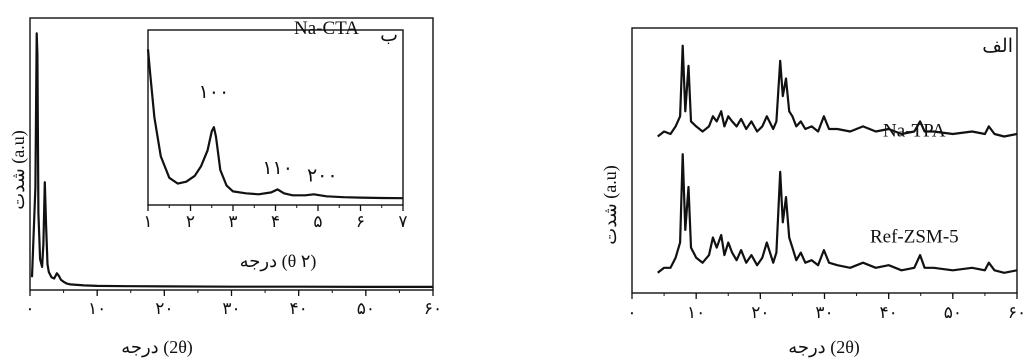 The width and height of the screenshot is (1024, 361). I want to click on left-inset-x-tick-label: ۷, so click(402, 221).